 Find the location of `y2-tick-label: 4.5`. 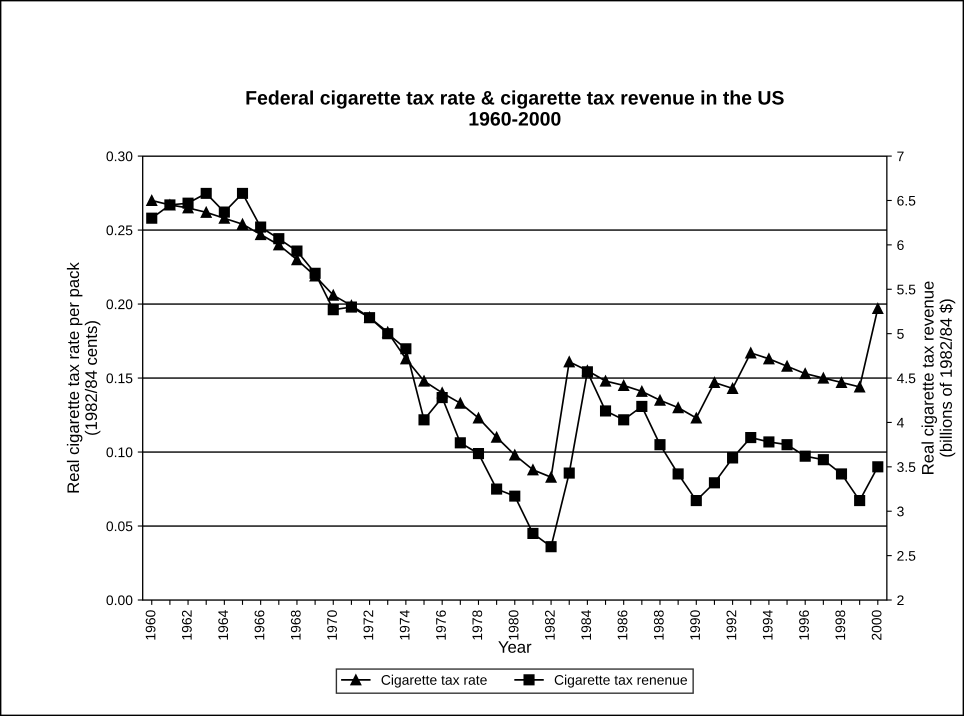

y2-tick-label: 4.5 is located at coordinates (906, 379).